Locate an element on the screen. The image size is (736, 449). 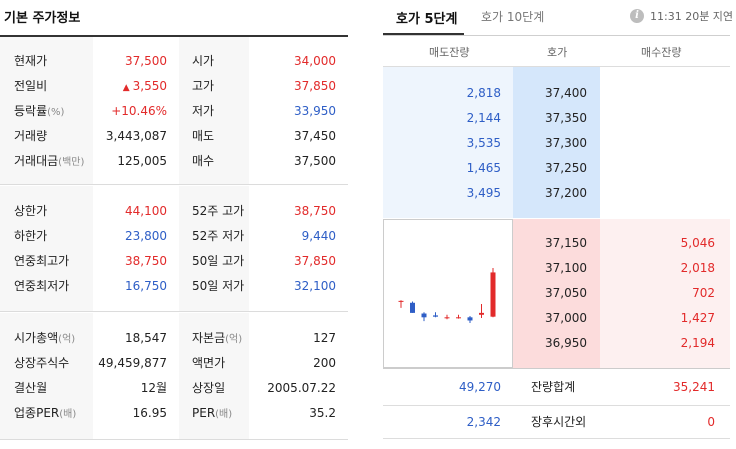
info-label: 거래대금(백만) is located at coordinates (49, 161).